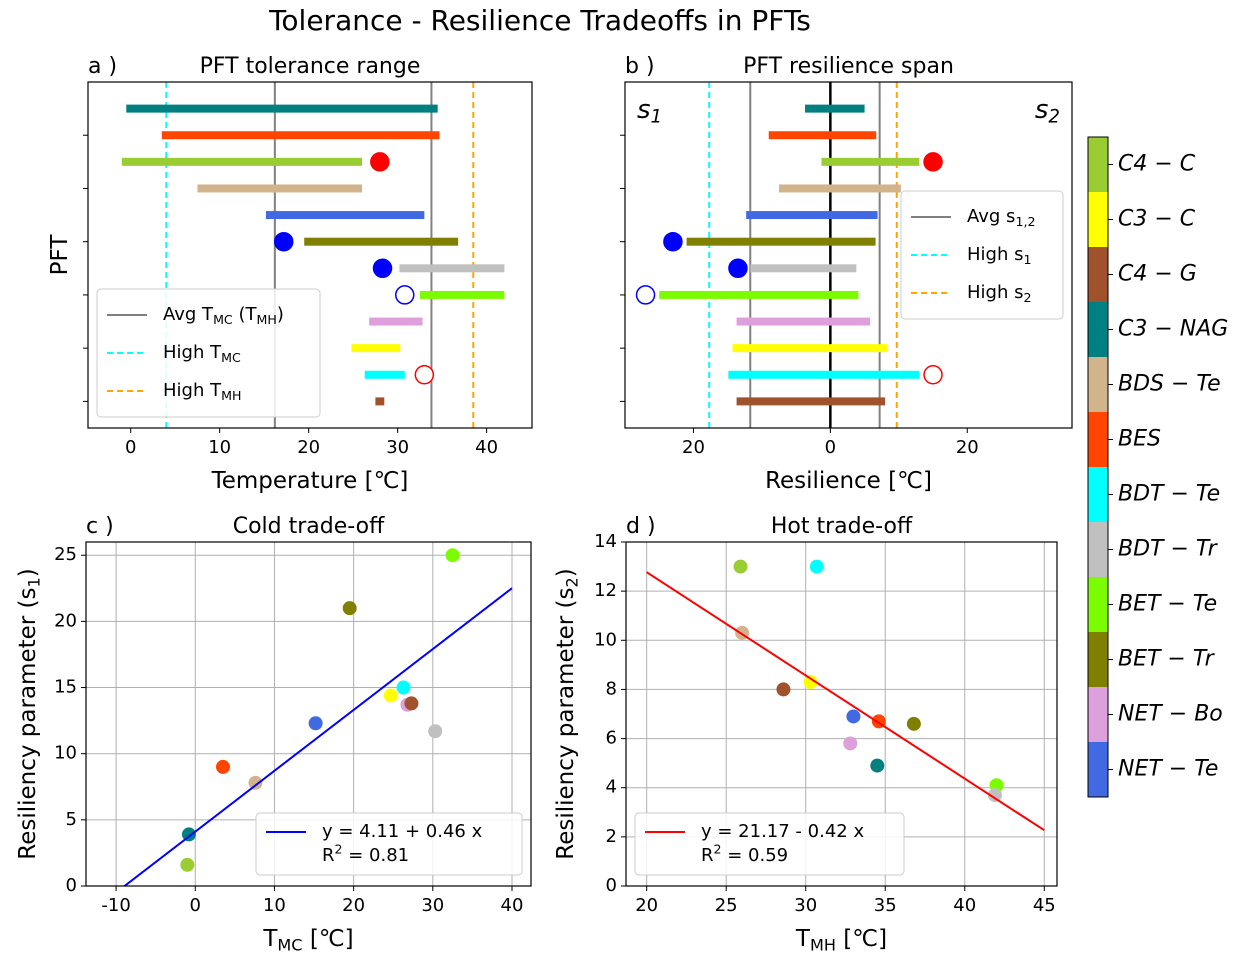  Describe the element at coordinates (1168, 769) in the screenshot. I see `colorbar-label: NET − Te` at that location.